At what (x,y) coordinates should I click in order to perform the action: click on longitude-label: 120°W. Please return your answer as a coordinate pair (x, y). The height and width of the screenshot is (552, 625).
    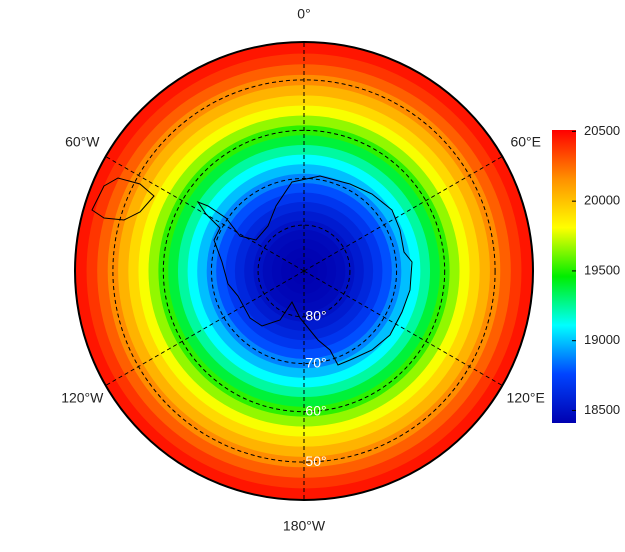
    Looking at the image, I should click on (82, 398).